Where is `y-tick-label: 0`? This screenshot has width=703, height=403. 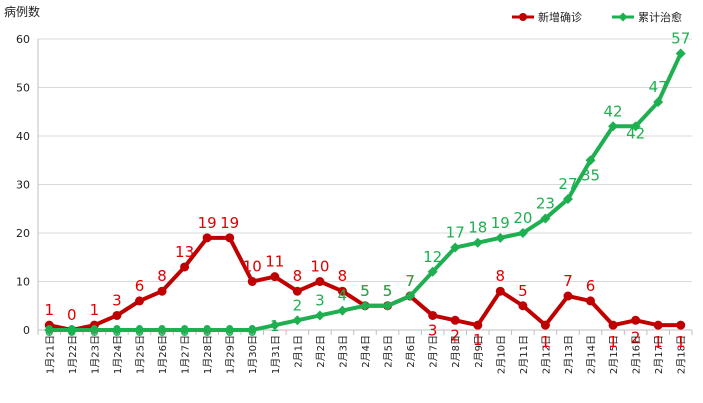
y-tick-label: 0 is located at coordinates (26, 330).